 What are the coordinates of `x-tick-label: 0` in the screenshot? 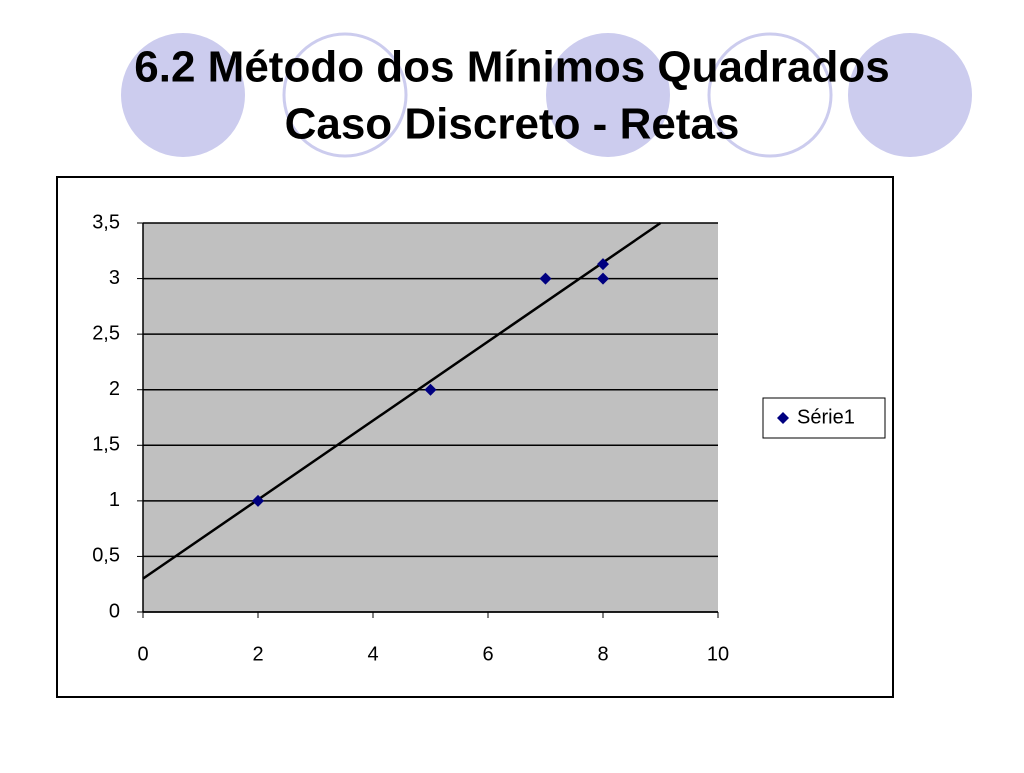 It's located at (142, 654).